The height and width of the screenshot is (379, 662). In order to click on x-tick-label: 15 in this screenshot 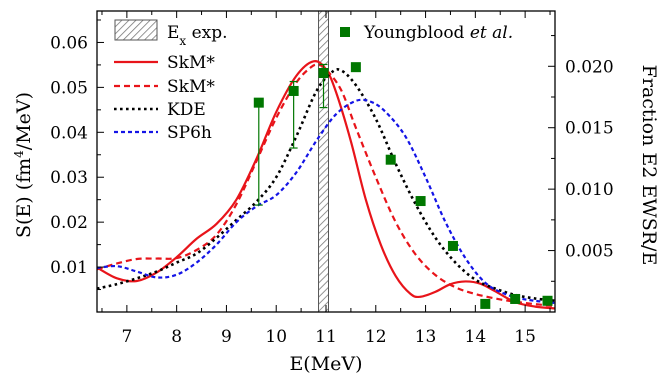, I will do `click(525, 337)`.